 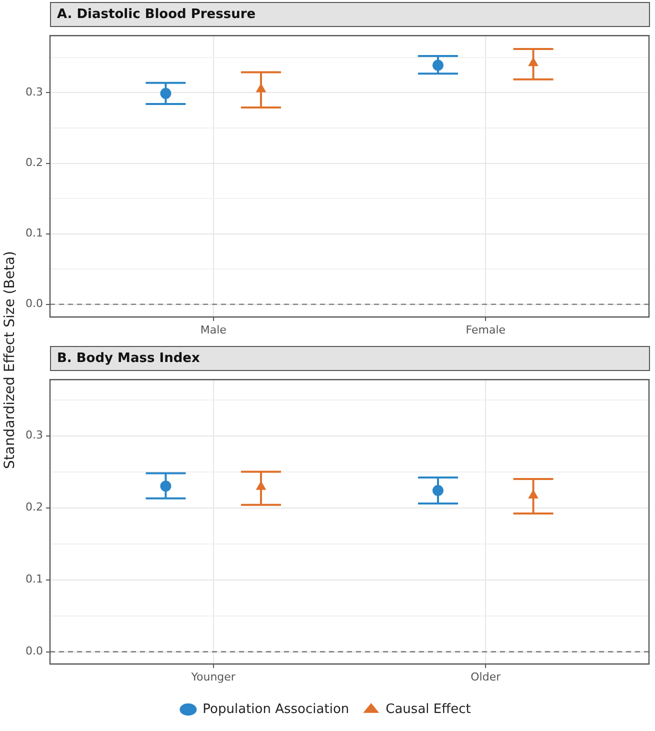 I want to click on y-axis-title: Standardized Effect Size (Beta), so click(x=10, y=361).